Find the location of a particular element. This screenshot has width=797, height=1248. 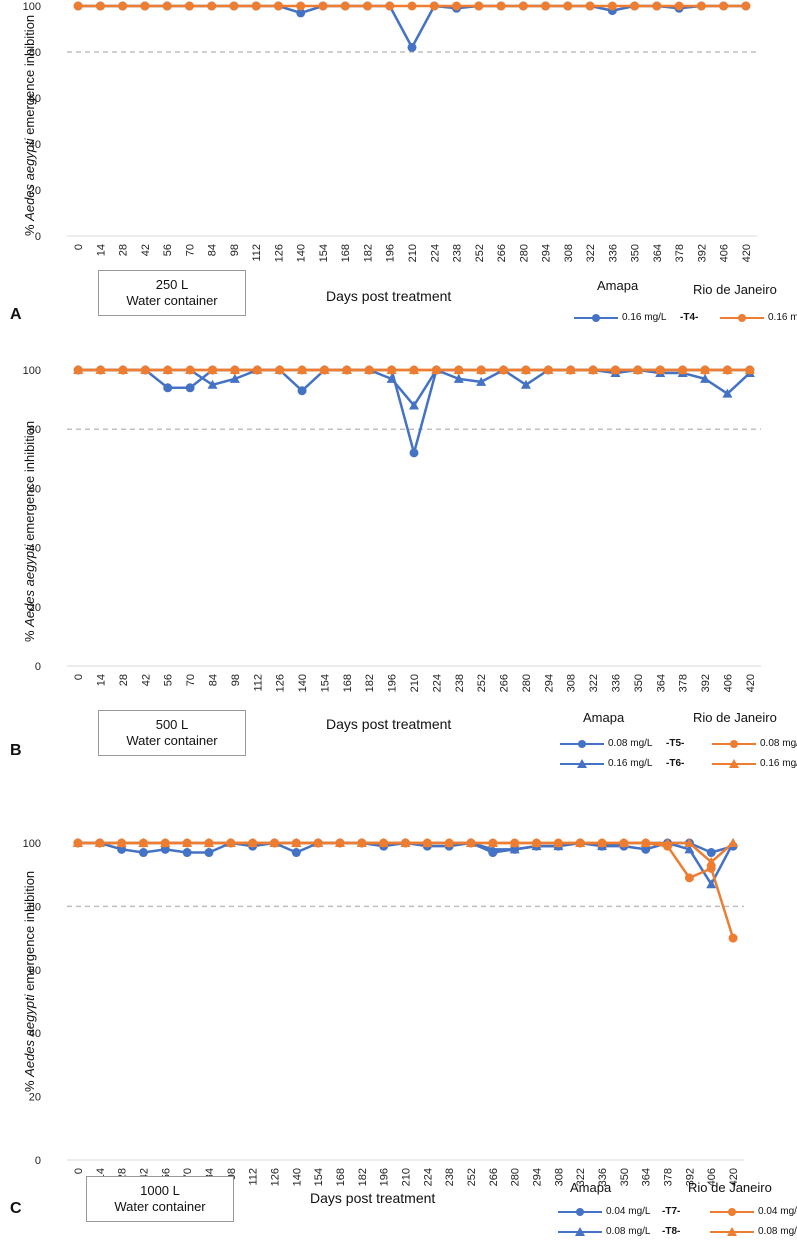

x-tick-label: 140 is located at coordinates (303, 683).